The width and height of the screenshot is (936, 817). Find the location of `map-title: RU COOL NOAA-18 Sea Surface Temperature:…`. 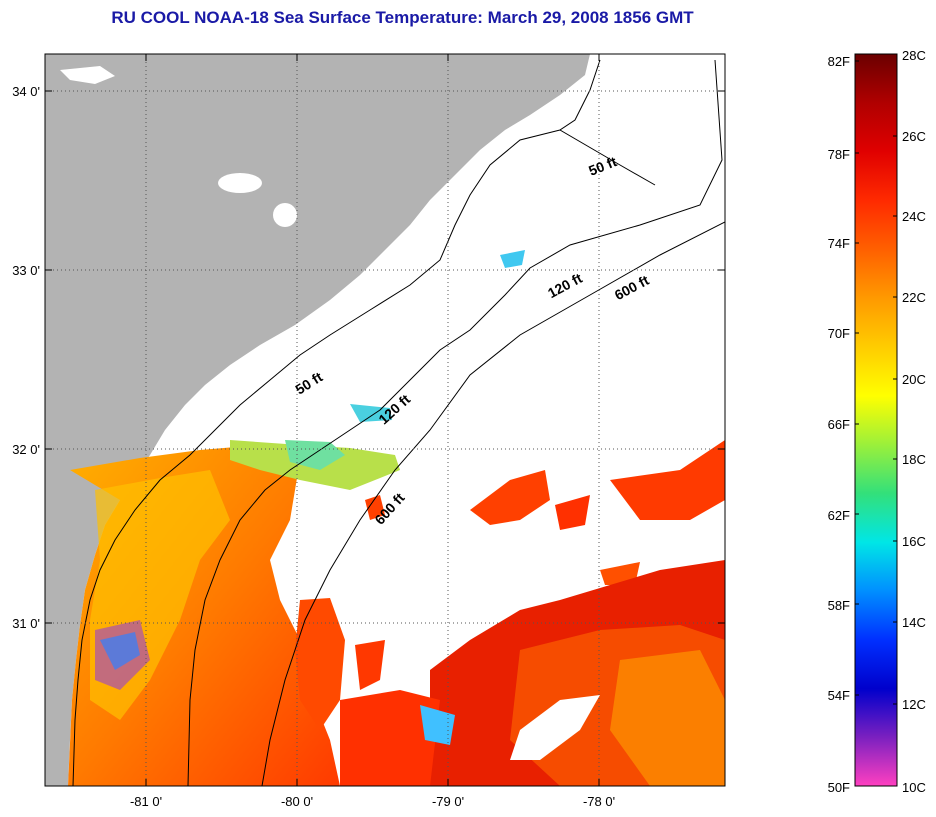

map-title: RU COOL NOAA-18 Sea Surface Temperature:… is located at coordinates (402, 17).